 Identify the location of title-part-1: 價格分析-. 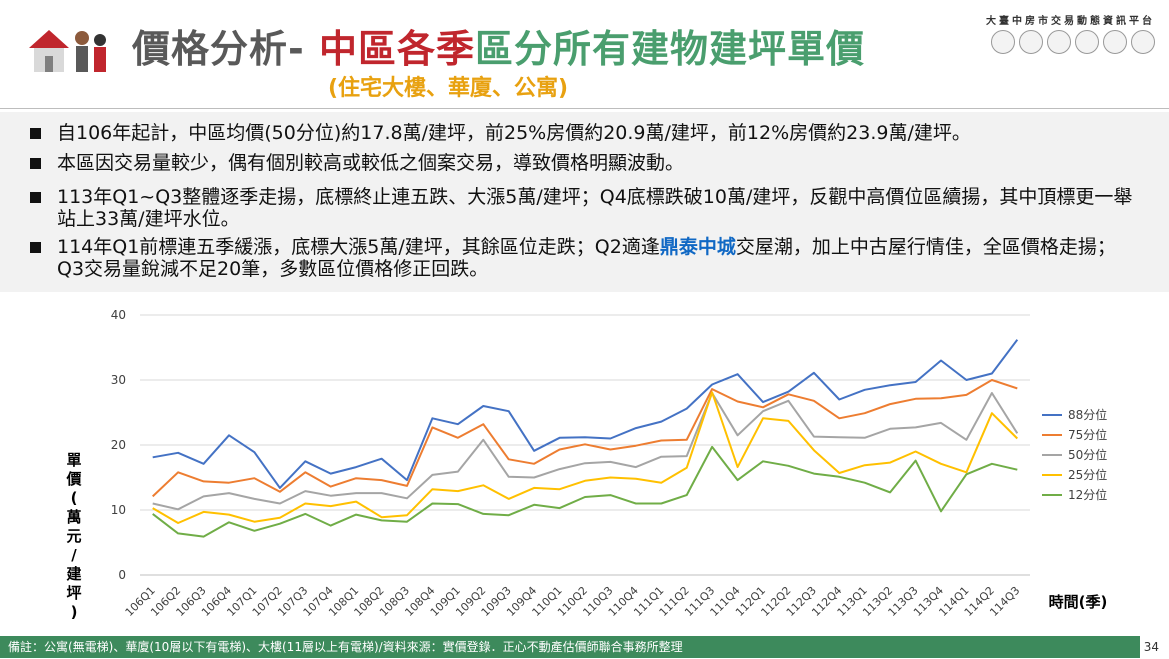
(226, 49).